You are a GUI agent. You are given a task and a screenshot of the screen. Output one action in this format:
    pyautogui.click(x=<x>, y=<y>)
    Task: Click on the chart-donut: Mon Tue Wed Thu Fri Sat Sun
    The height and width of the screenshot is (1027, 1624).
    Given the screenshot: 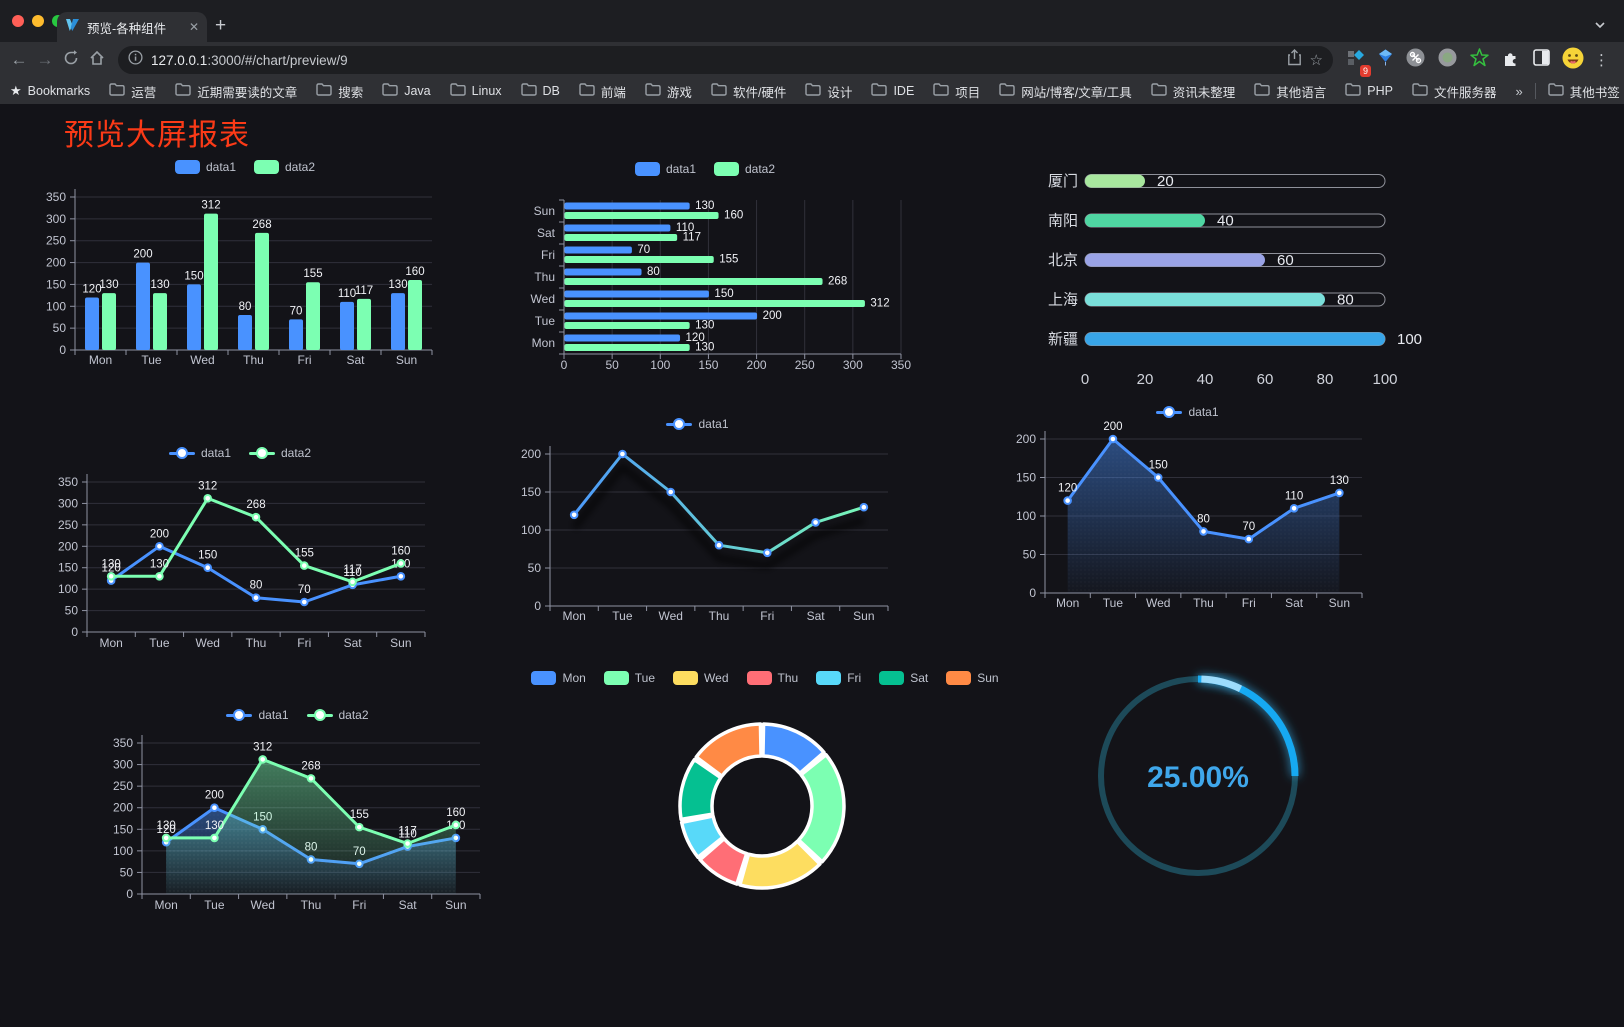 What is the action you would take?
    pyautogui.click(x=765, y=778)
    